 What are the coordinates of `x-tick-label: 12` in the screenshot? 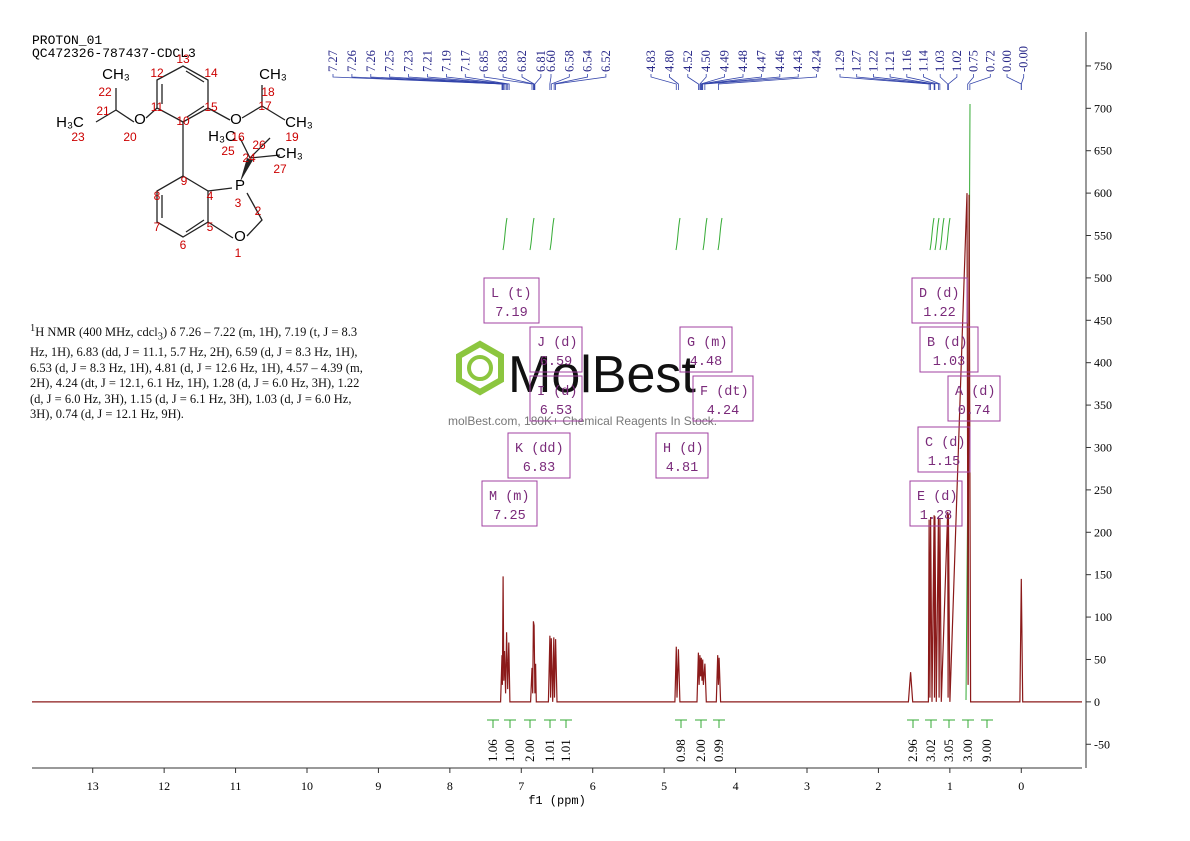 It's located at (164, 786).